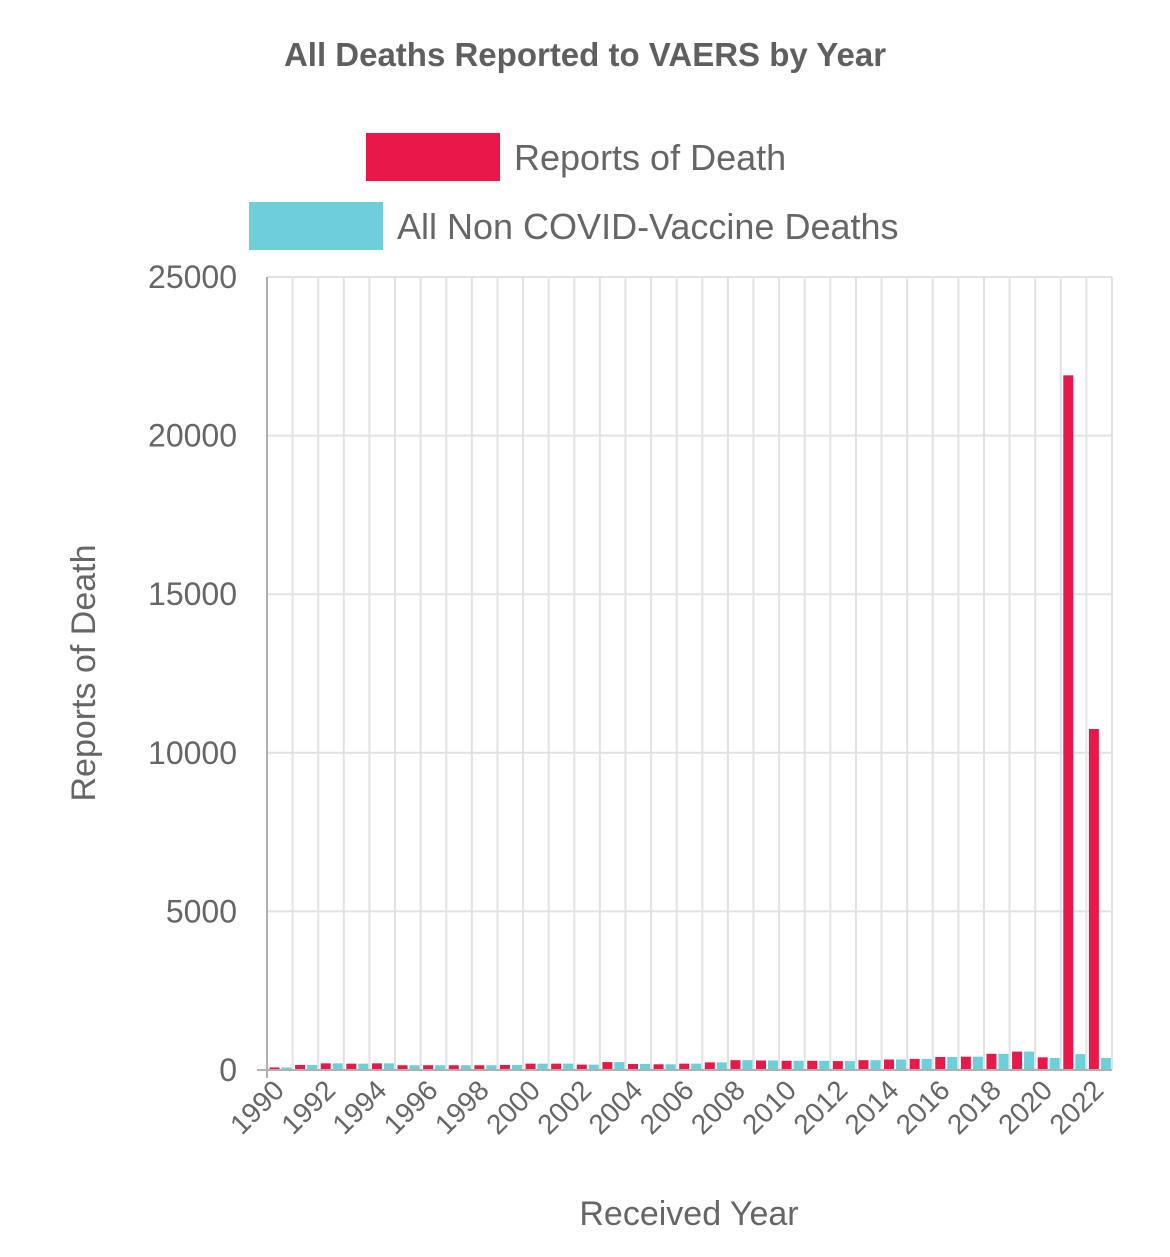  I want to click on bar-non-covid-vaccine-deaths-1993, so click(363, 1066).